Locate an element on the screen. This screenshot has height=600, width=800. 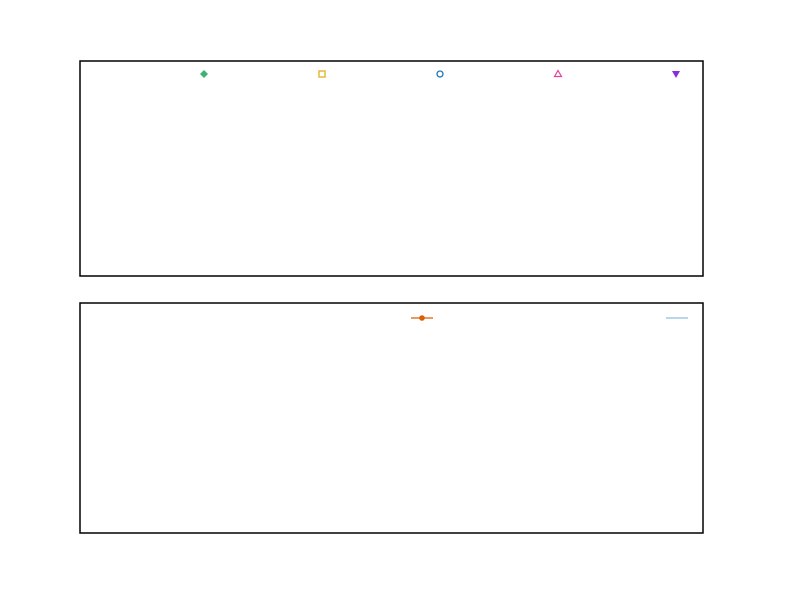
bottom-legend is located at coordinates (549, 318).